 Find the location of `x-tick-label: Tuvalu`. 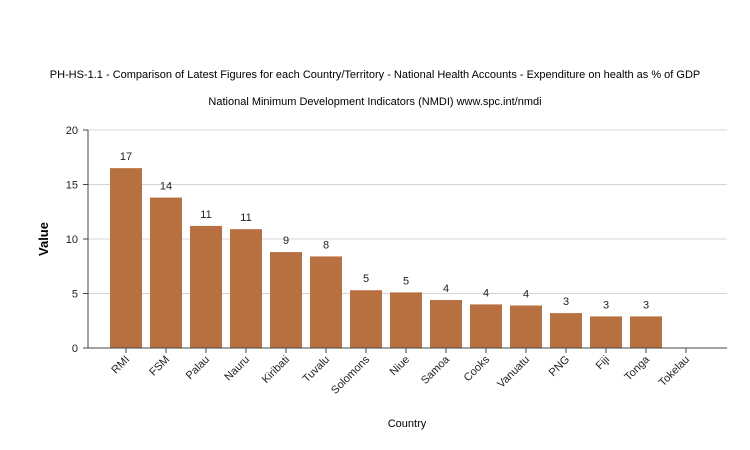

x-tick-label: Tuvalu is located at coordinates (317, 370).